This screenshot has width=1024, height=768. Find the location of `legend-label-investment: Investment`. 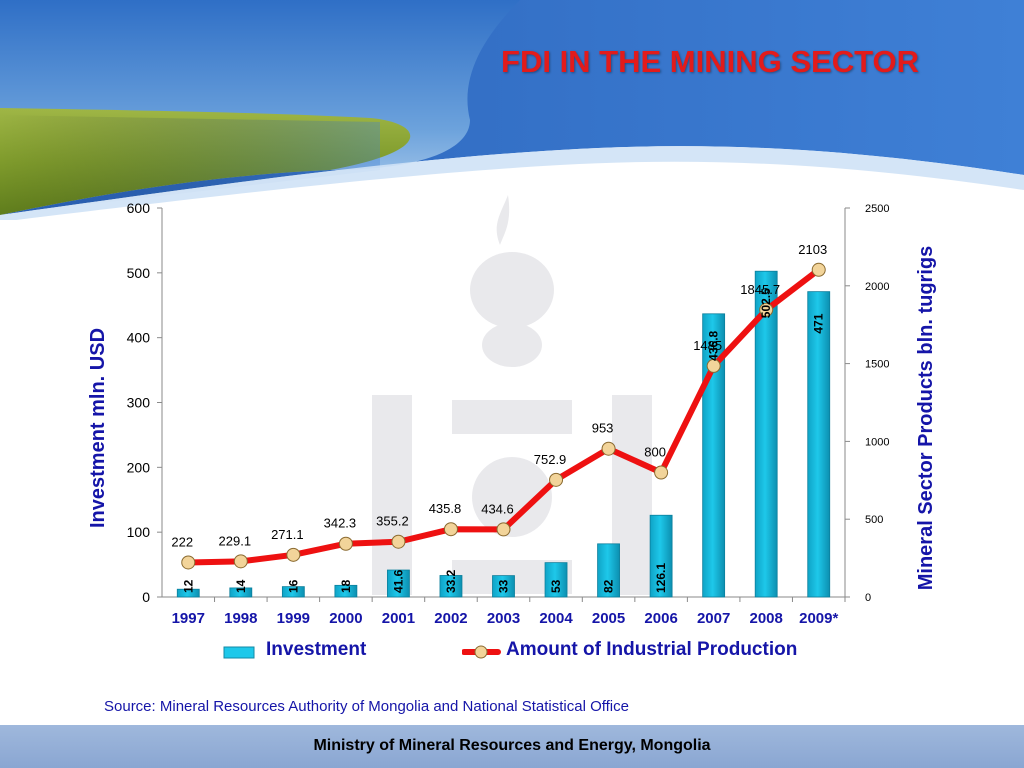

legend-label-investment: Investment is located at coordinates (316, 649).